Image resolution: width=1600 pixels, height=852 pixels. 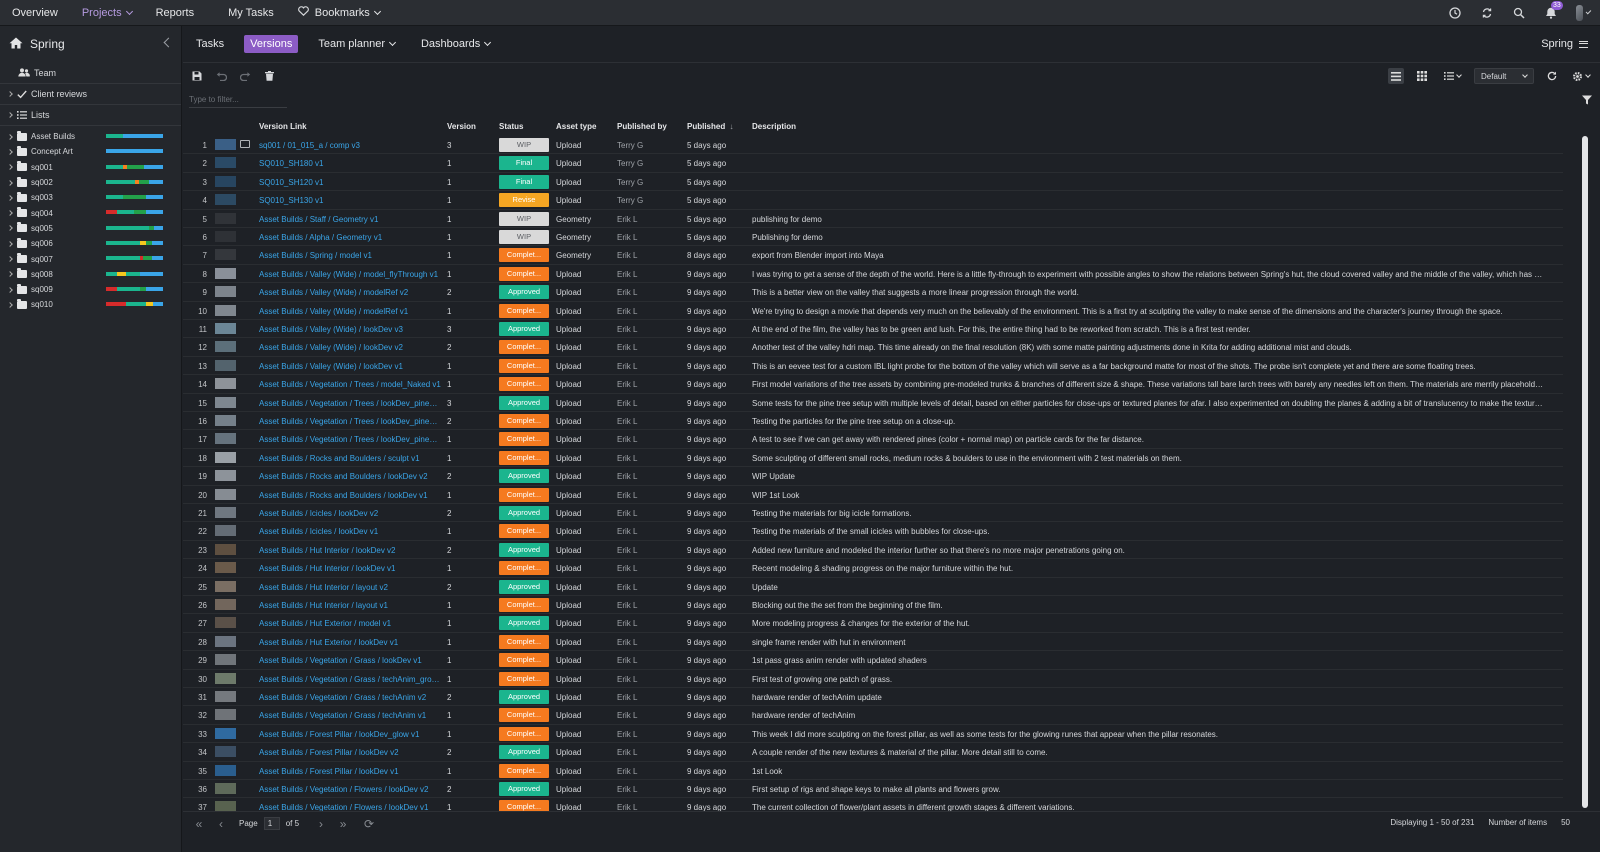 I want to click on column-header-published: Published ↓, so click(x=710, y=126).